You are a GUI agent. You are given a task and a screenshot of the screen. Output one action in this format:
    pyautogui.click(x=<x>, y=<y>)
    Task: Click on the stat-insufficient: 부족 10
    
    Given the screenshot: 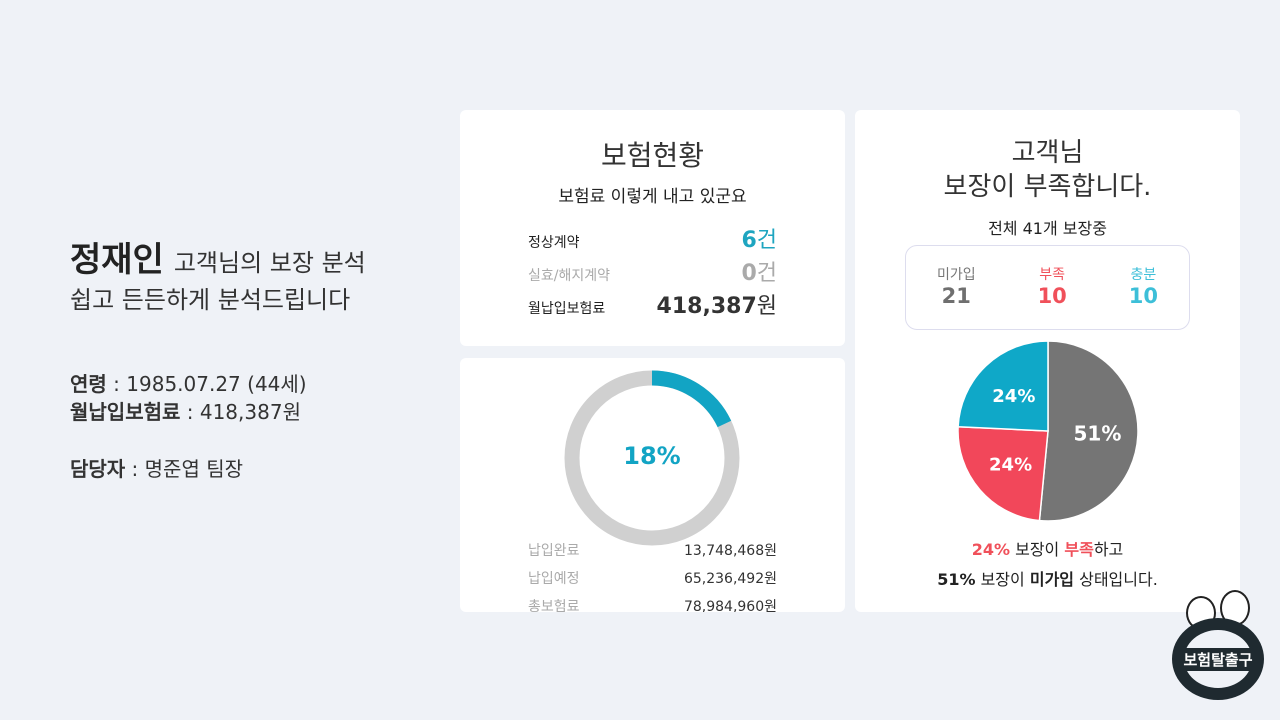 What is the action you would take?
    pyautogui.click(x=1052, y=287)
    